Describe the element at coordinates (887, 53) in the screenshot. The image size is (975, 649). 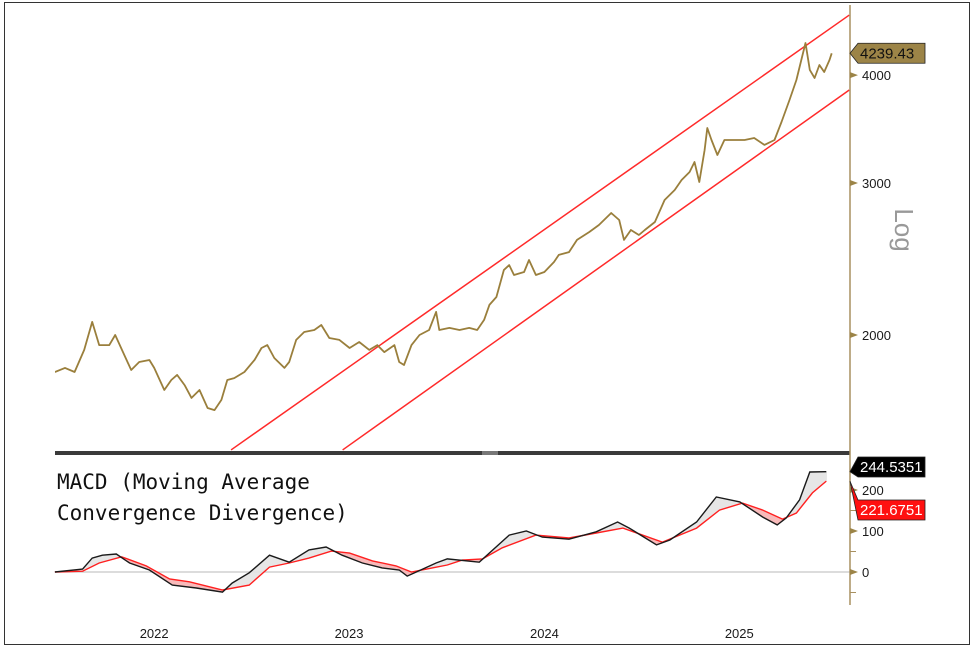
I see `price-last-badge` at that location.